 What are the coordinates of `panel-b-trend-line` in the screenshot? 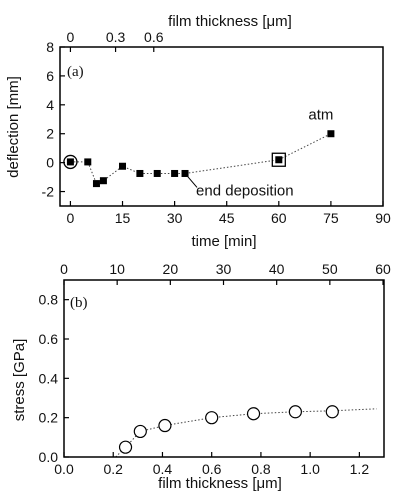 It's located at (246, 433).